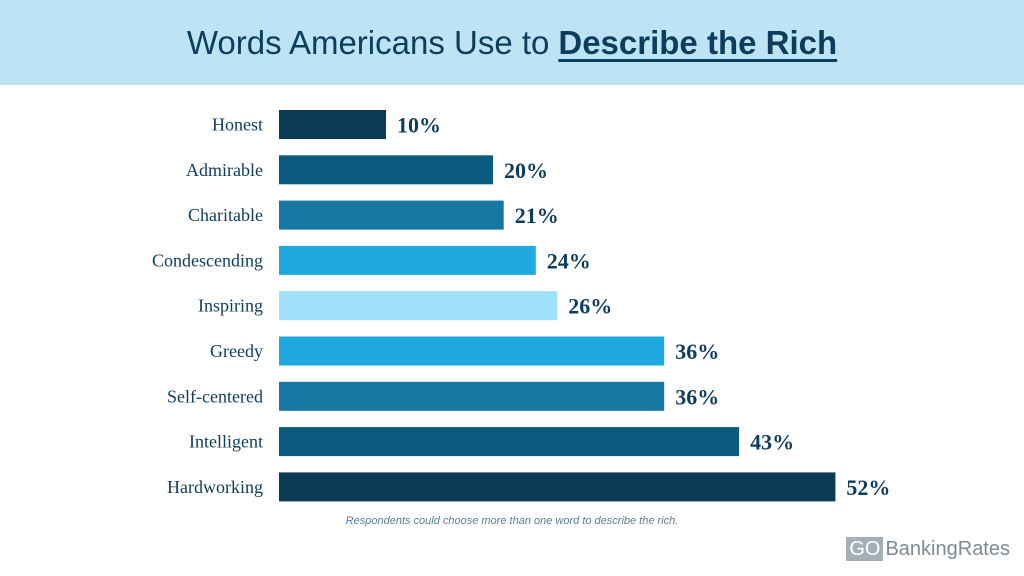 The height and width of the screenshot is (576, 1024). What do you see at coordinates (509, 442) in the screenshot?
I see `bar-intelligent` at bounding box center [509, 442].